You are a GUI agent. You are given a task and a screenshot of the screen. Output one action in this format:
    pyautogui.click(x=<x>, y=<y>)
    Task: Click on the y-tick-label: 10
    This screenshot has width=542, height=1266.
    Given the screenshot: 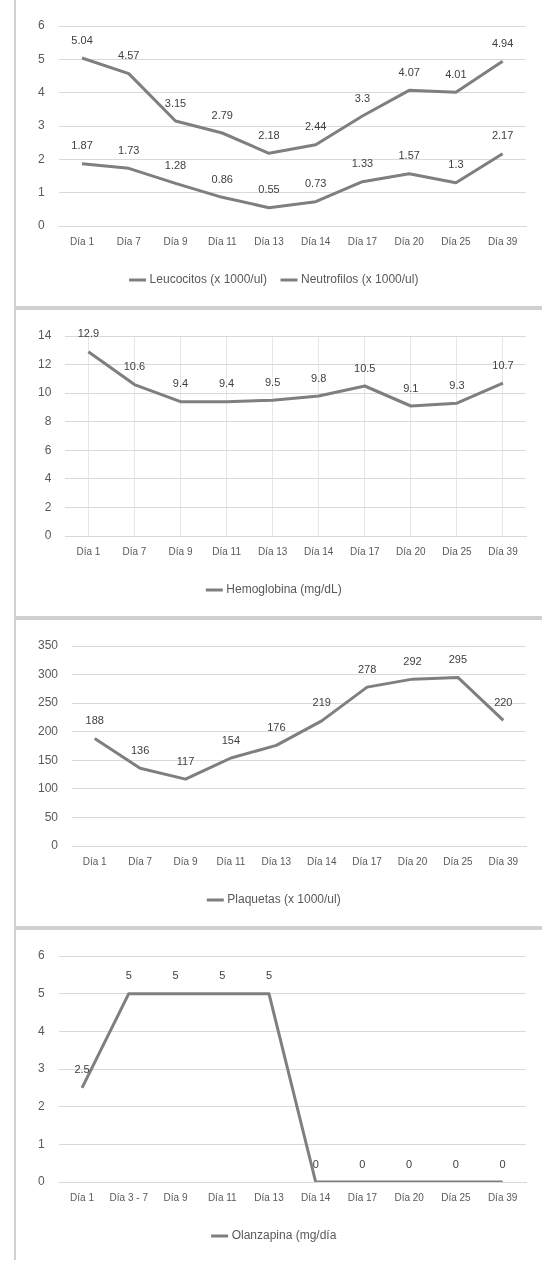 What is the action you would take?
    pyautogui.click(x=44, y=392)
    